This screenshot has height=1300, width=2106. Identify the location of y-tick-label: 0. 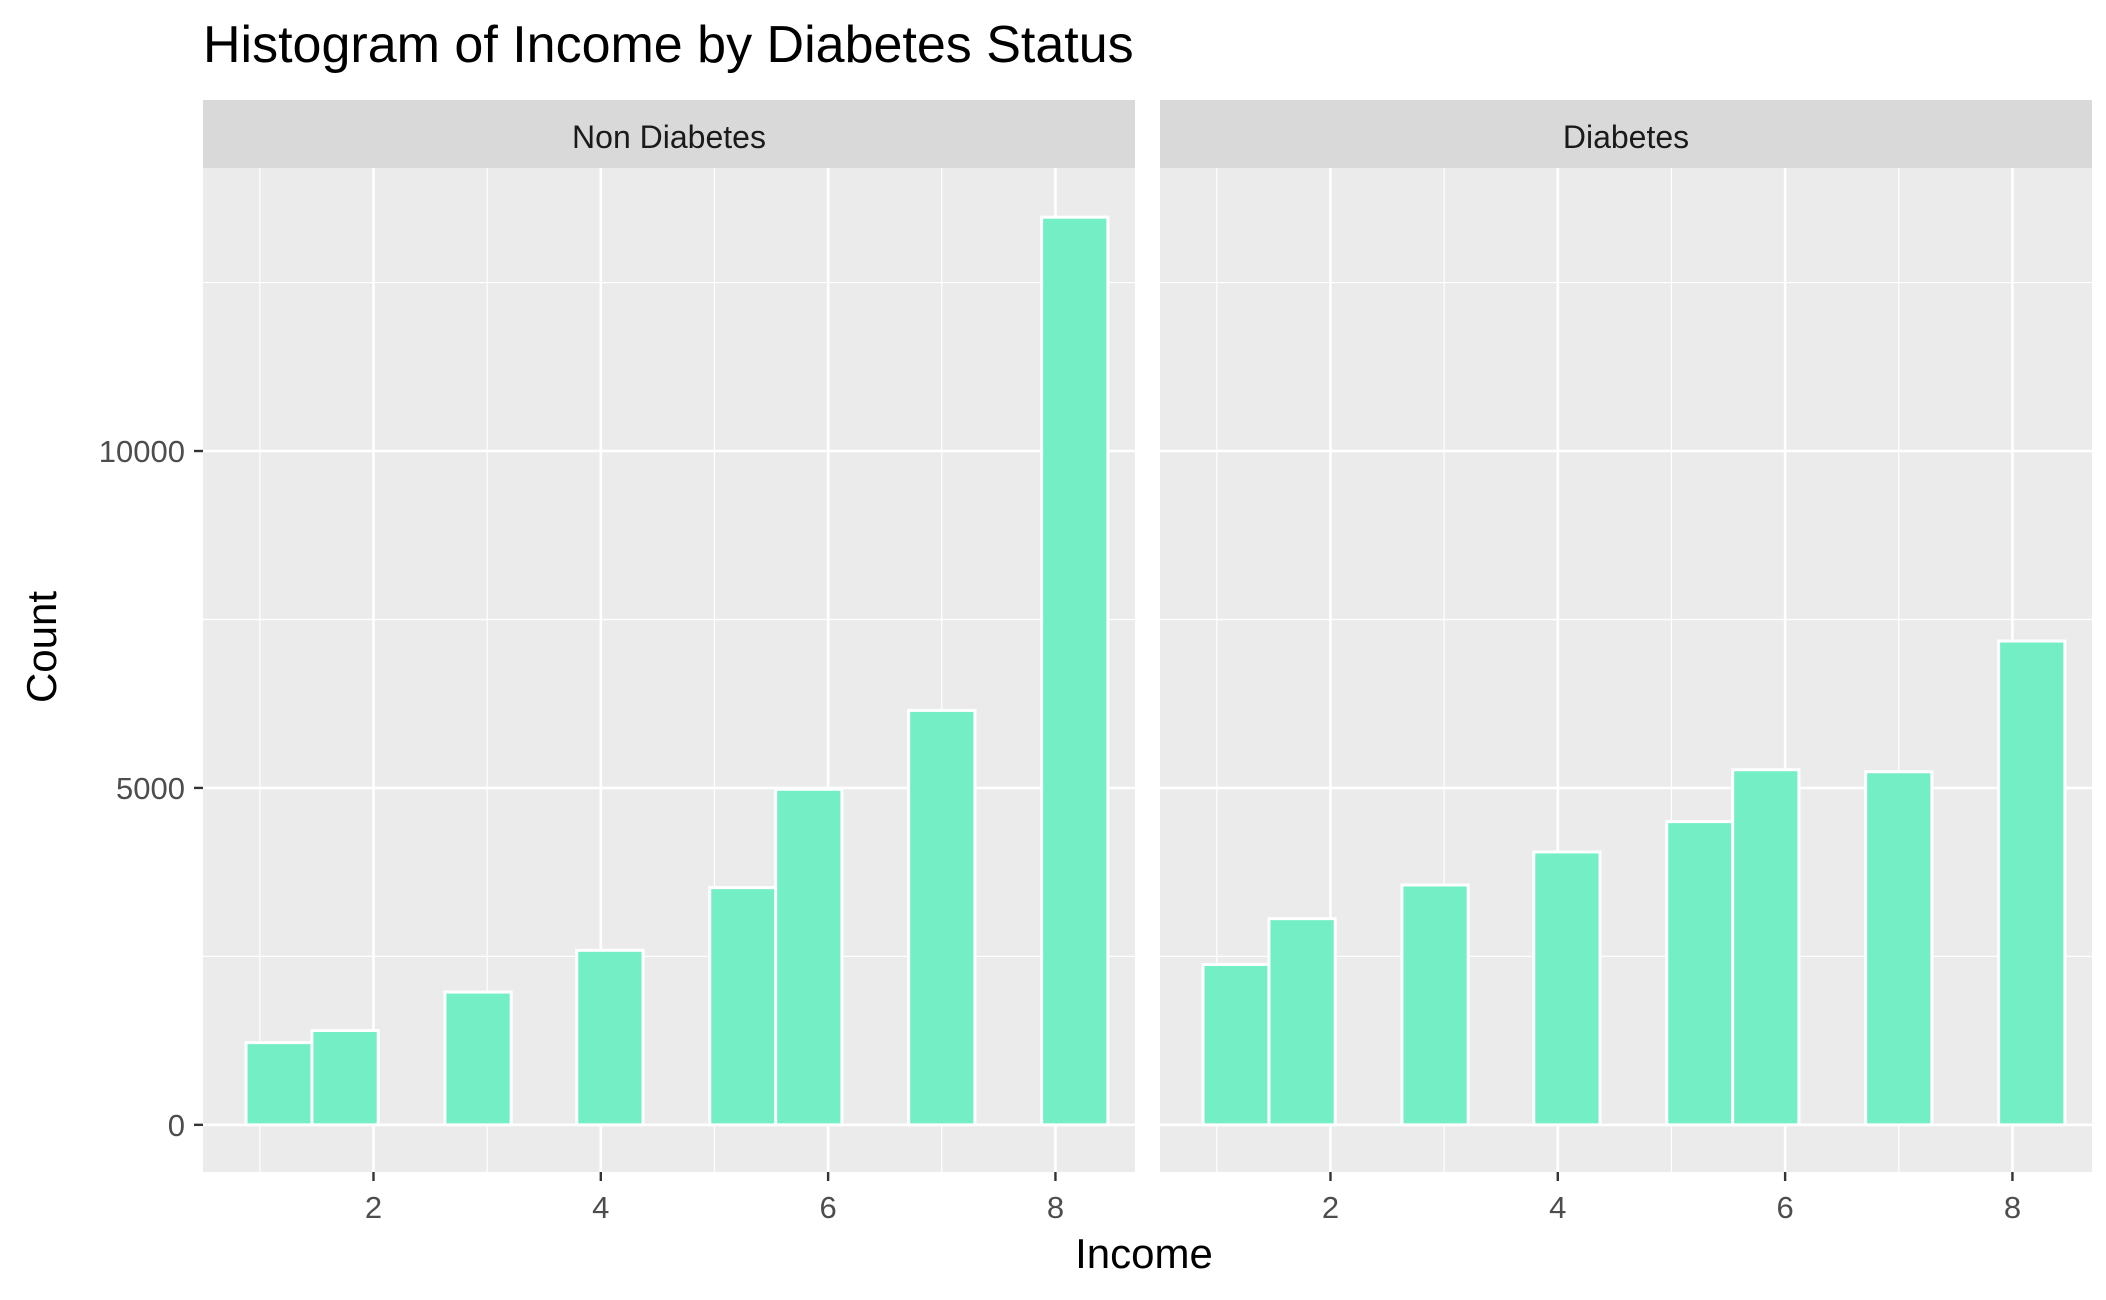
(176, 1125).